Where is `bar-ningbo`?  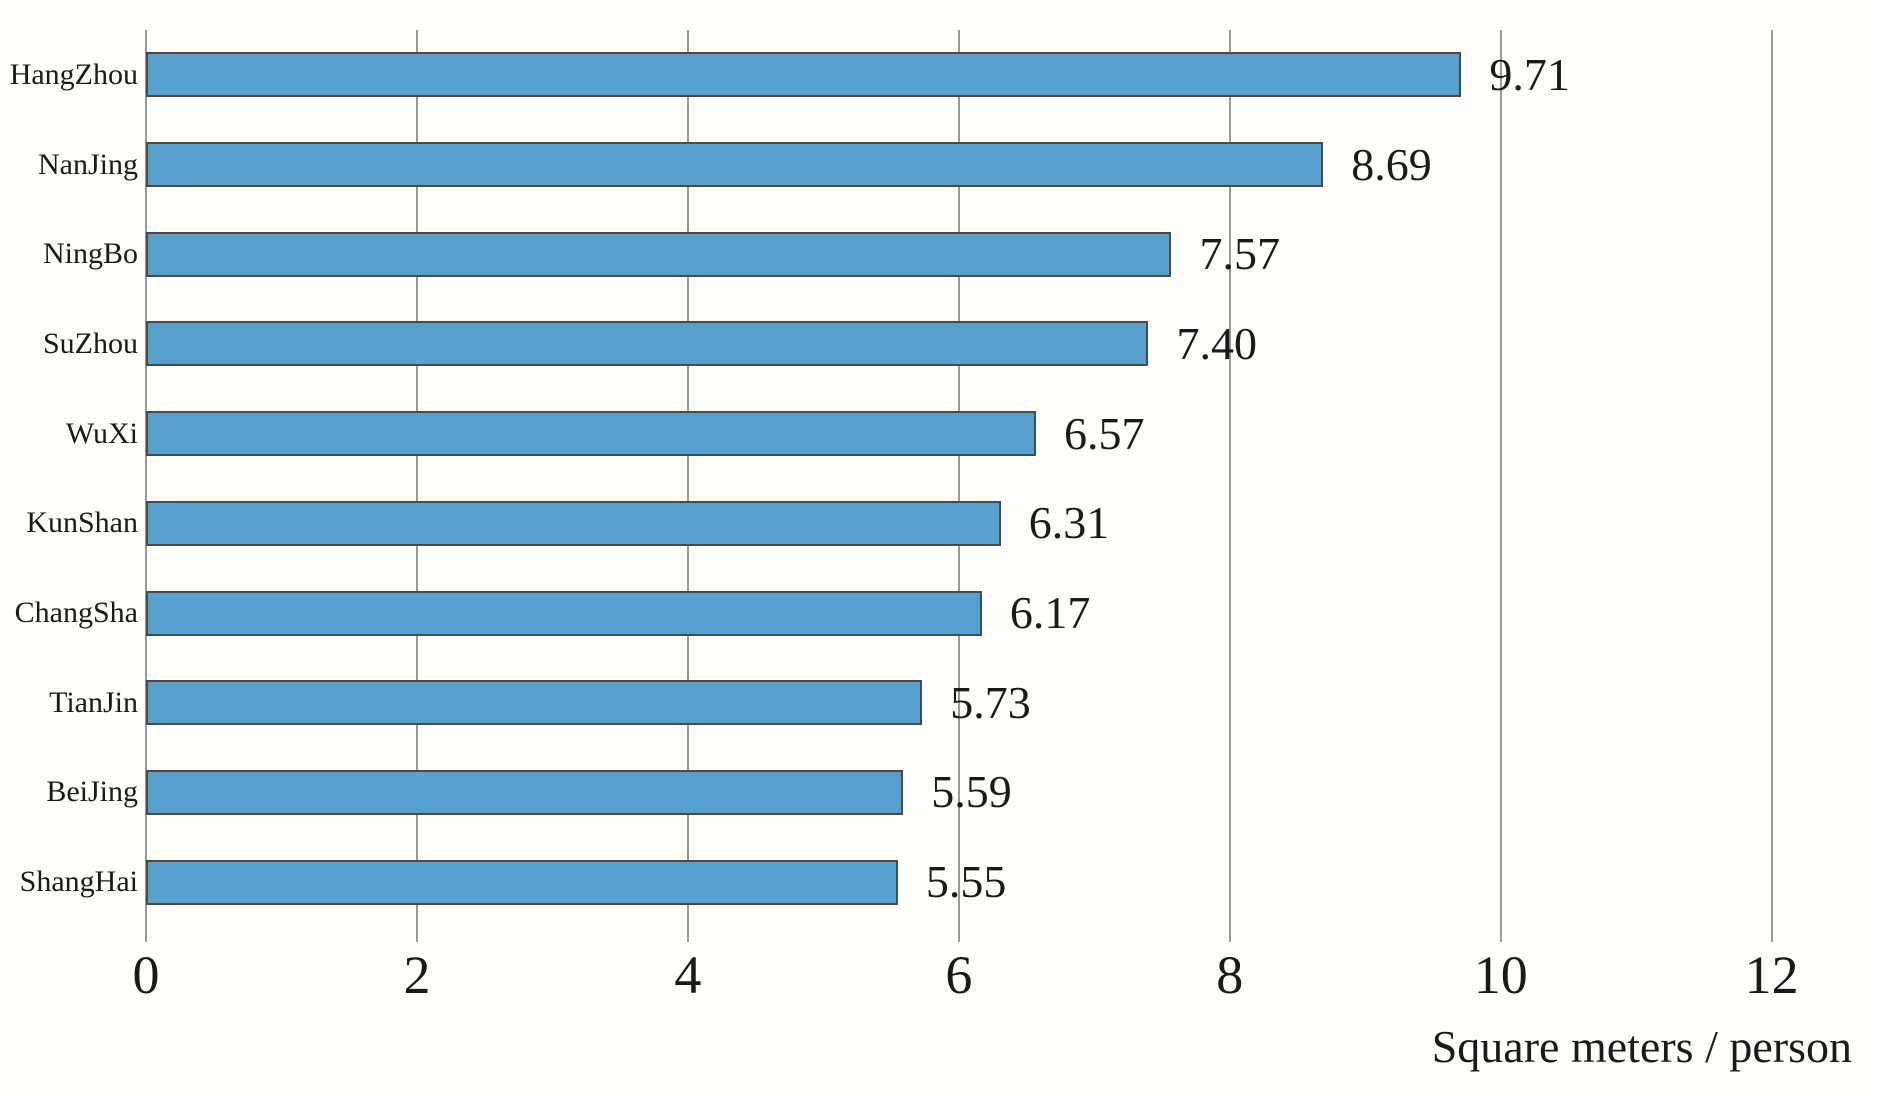 bar-ningbo is located at coordinates (659, 254).